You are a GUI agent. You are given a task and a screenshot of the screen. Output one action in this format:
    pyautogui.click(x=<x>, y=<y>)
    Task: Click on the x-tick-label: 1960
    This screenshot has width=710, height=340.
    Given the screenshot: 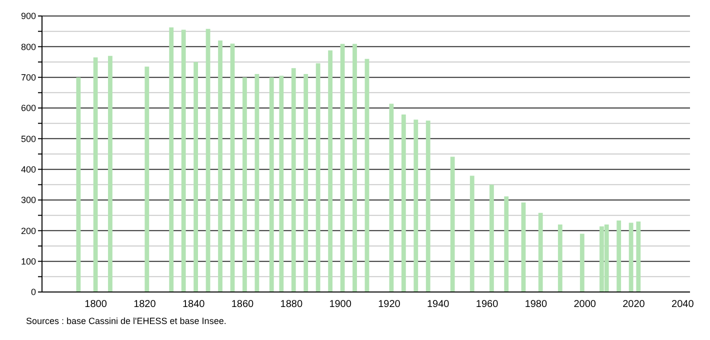 What is the action you would take?
    pyautogui.click(x=487, y=304)
    